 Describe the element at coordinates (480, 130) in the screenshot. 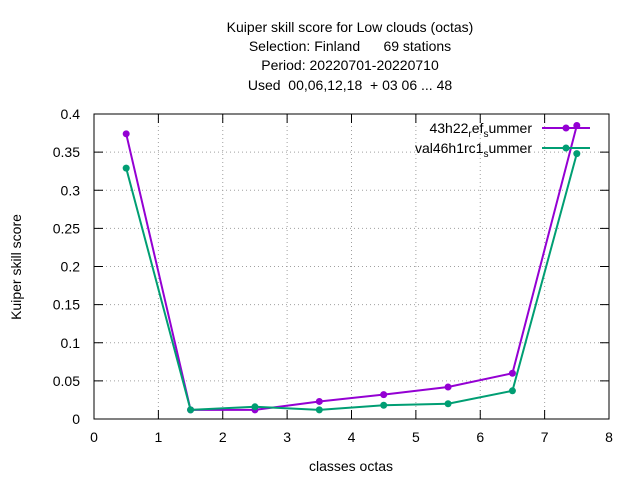

I see `legend-label: 43h22refsummer` at that location.